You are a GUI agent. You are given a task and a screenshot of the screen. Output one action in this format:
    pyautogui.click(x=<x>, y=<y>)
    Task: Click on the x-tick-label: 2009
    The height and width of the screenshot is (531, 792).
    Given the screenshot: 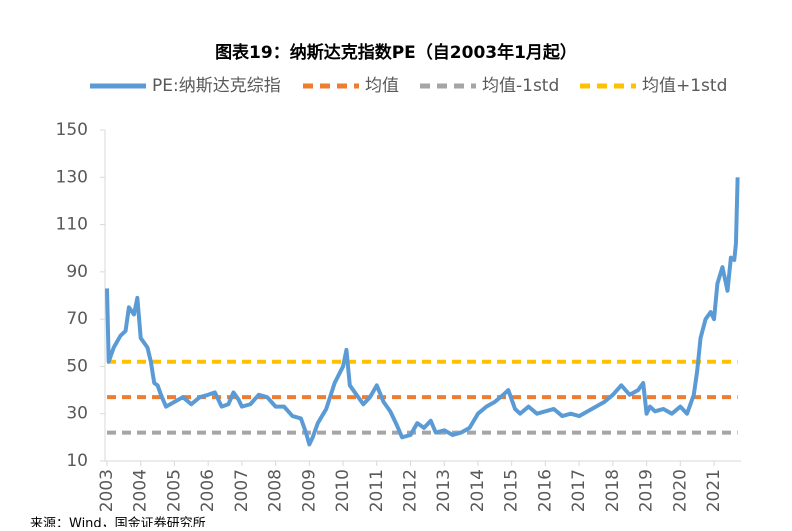 What is the action you would take?
    pyautogui.click(x=309, y=490)
    